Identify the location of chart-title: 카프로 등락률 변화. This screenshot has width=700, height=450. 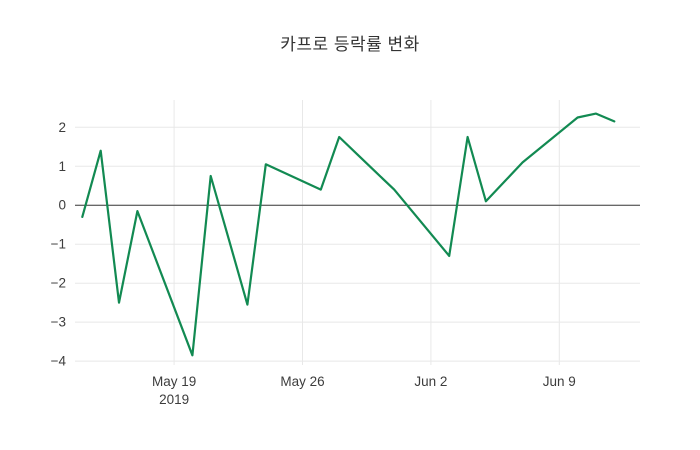
(350, 44).